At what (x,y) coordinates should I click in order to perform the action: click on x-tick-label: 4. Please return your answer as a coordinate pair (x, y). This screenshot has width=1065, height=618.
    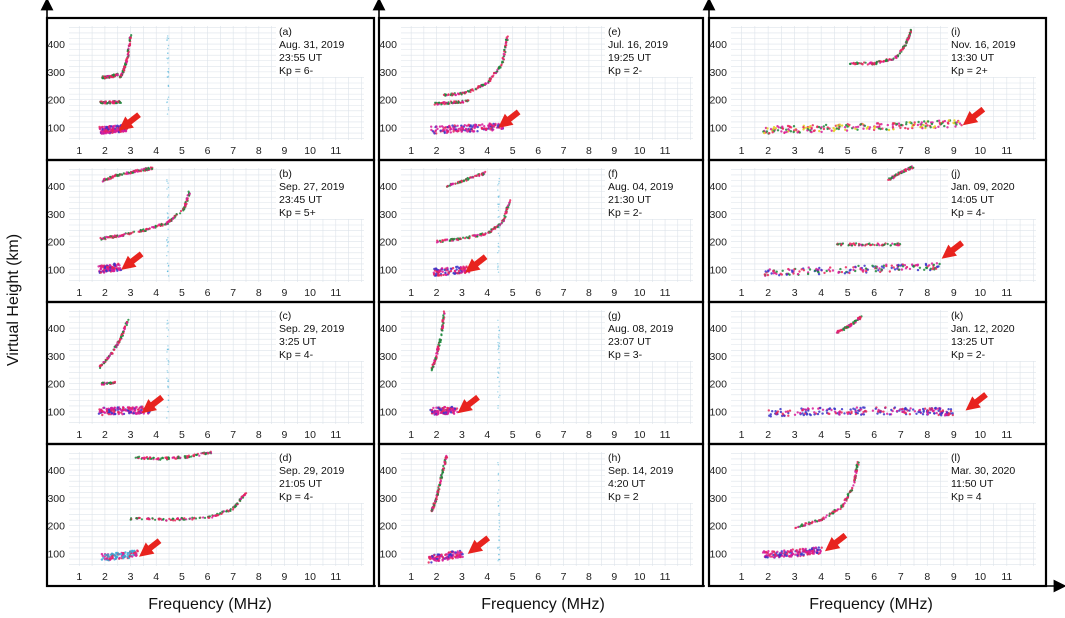
    Looking at the image, I should click on (487, 435).